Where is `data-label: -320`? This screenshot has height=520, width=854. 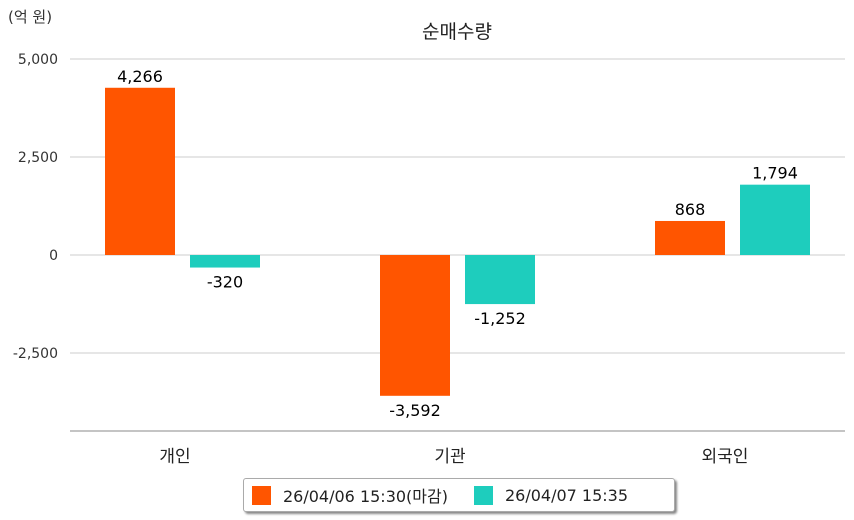
data-label: -320 is located at coordinates (225, 282).